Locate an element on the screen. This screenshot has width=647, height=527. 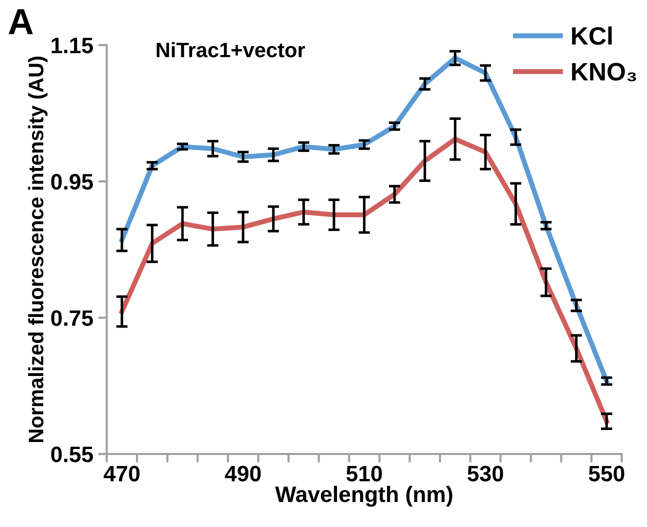
x-tick-label: 530 is located at coordinates (486, 474).